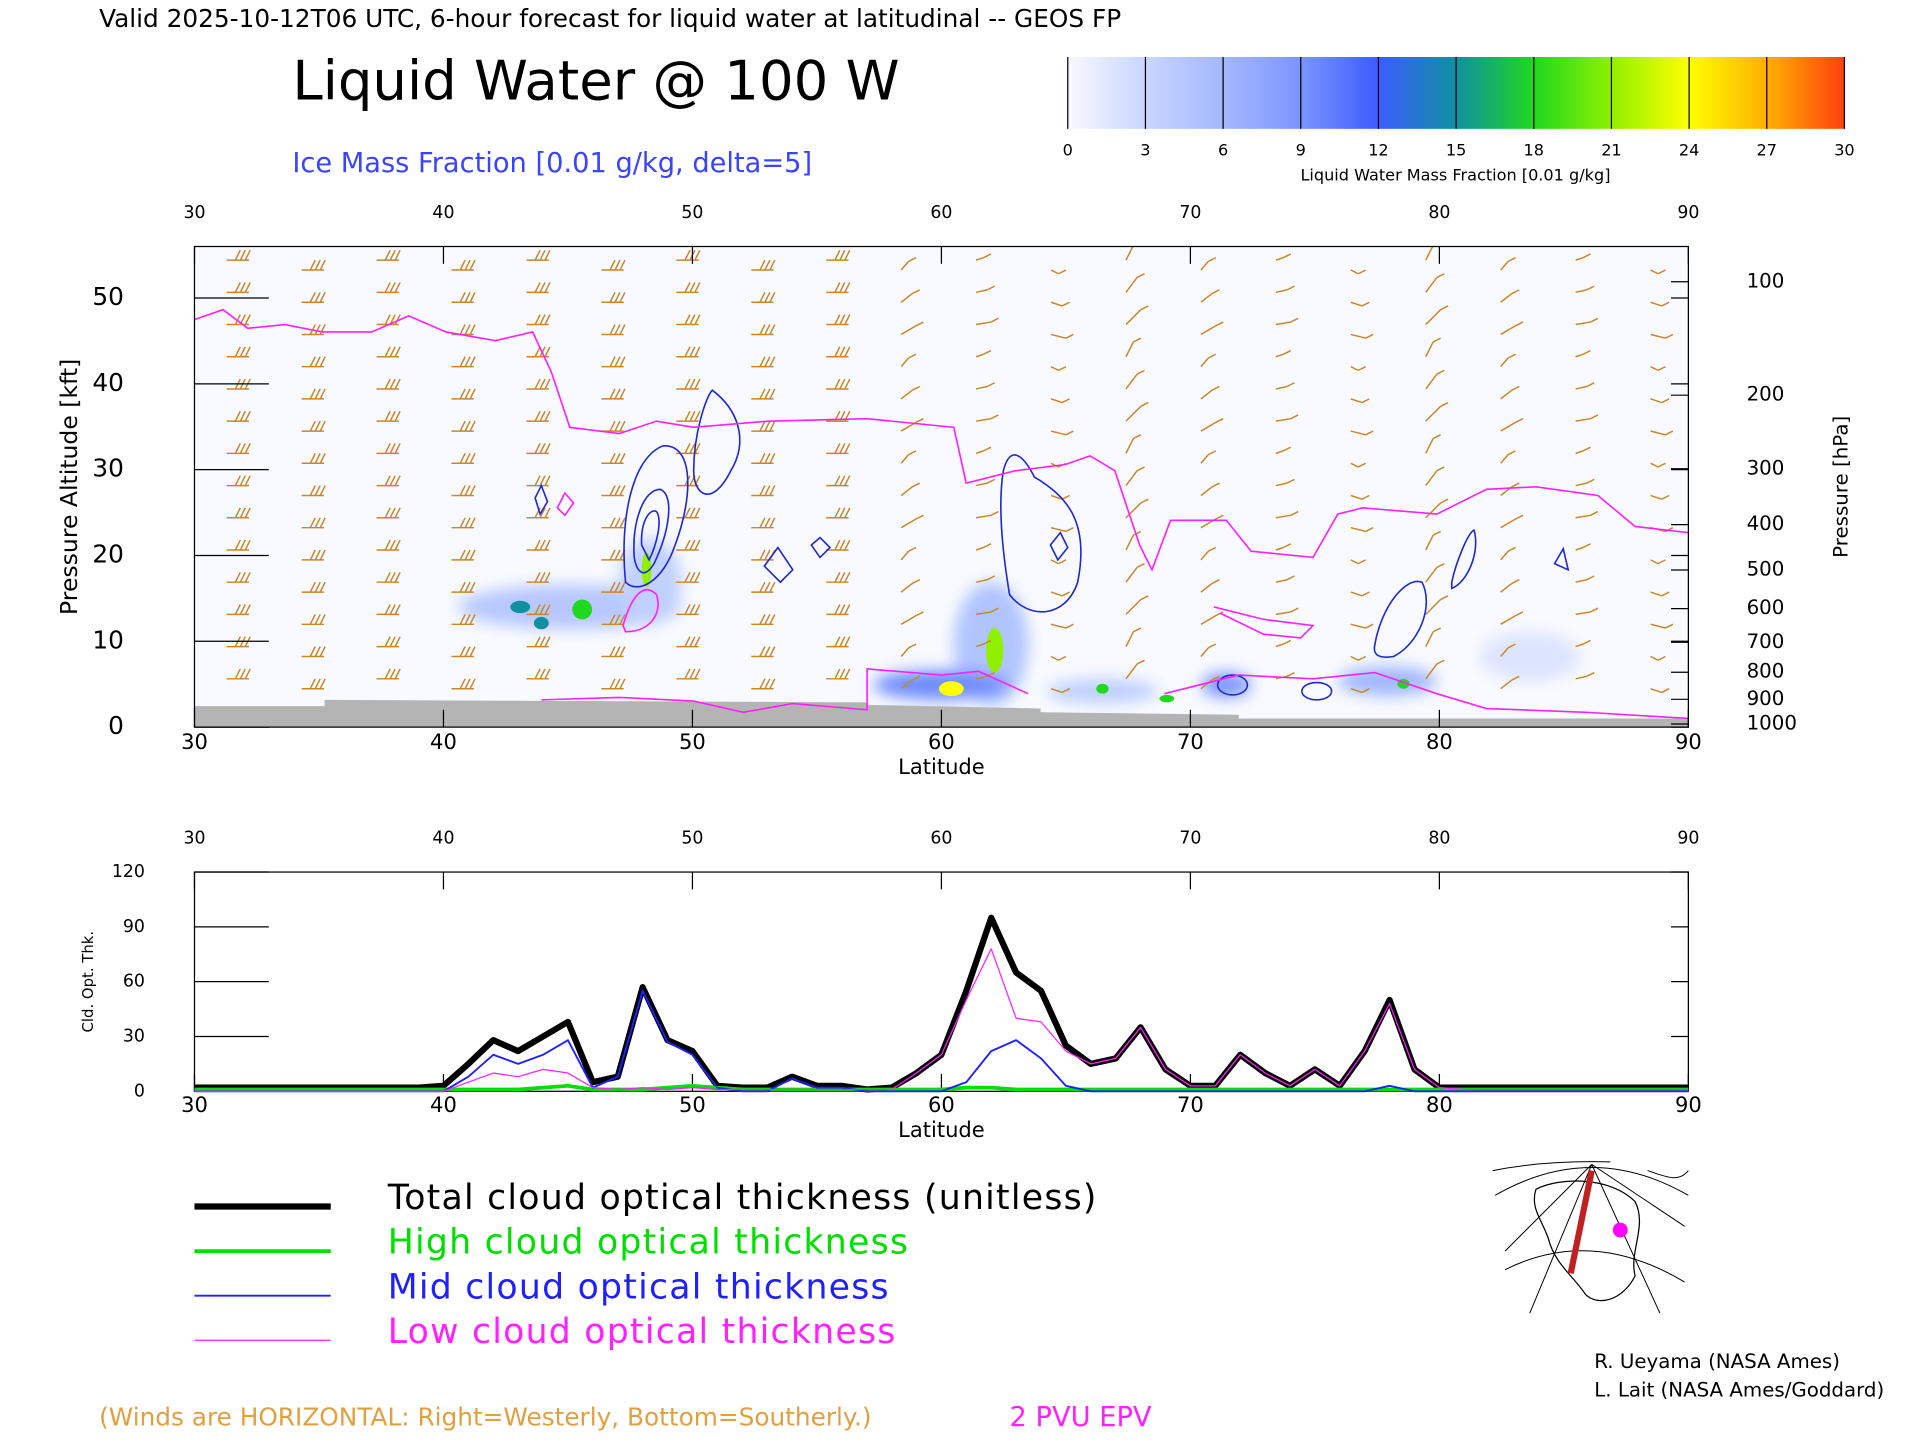 The width and height of the screenshot is (1920, 1440). I want to click on y-tick-label: 50, so click(108, 296).